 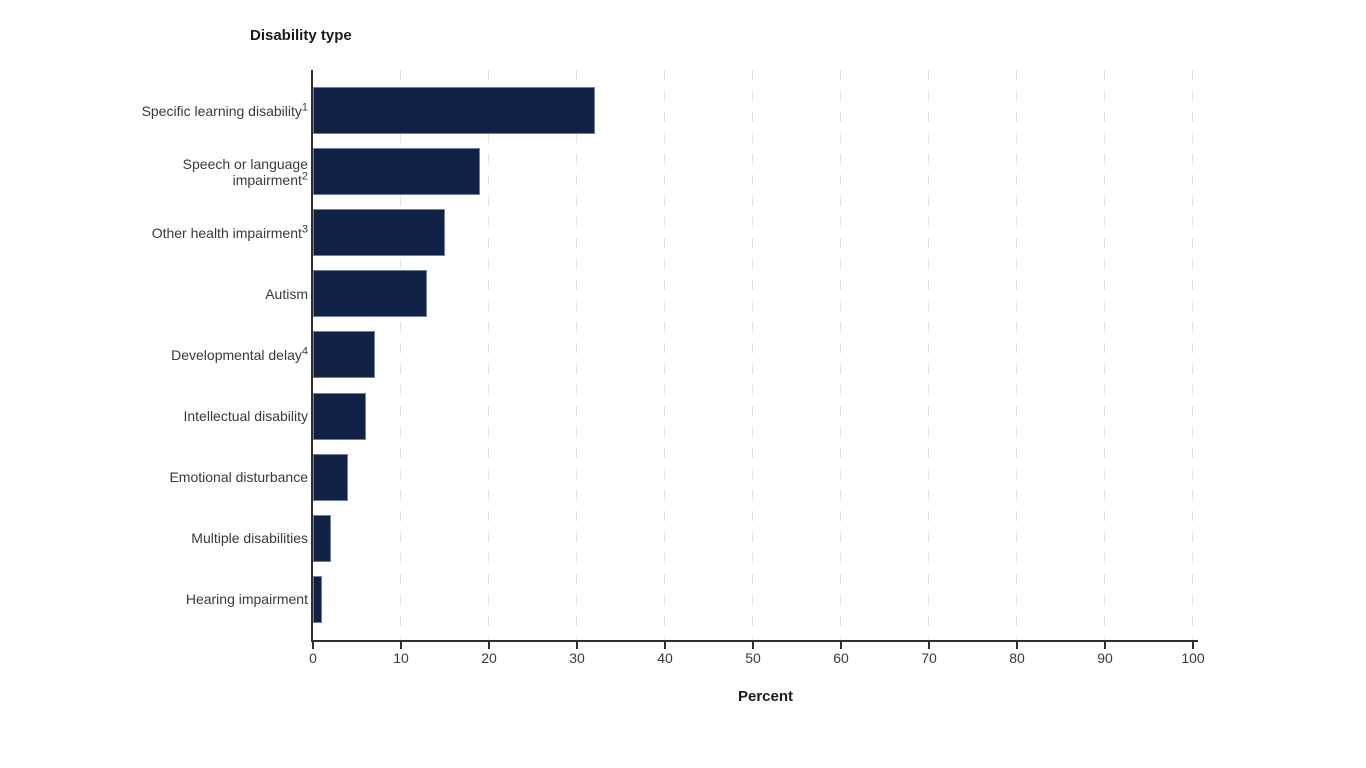 What do you see at coordinates (1017, 658) in the screenshot?
I see `x-tick-label: 80` at bounding box center [1017, 658].